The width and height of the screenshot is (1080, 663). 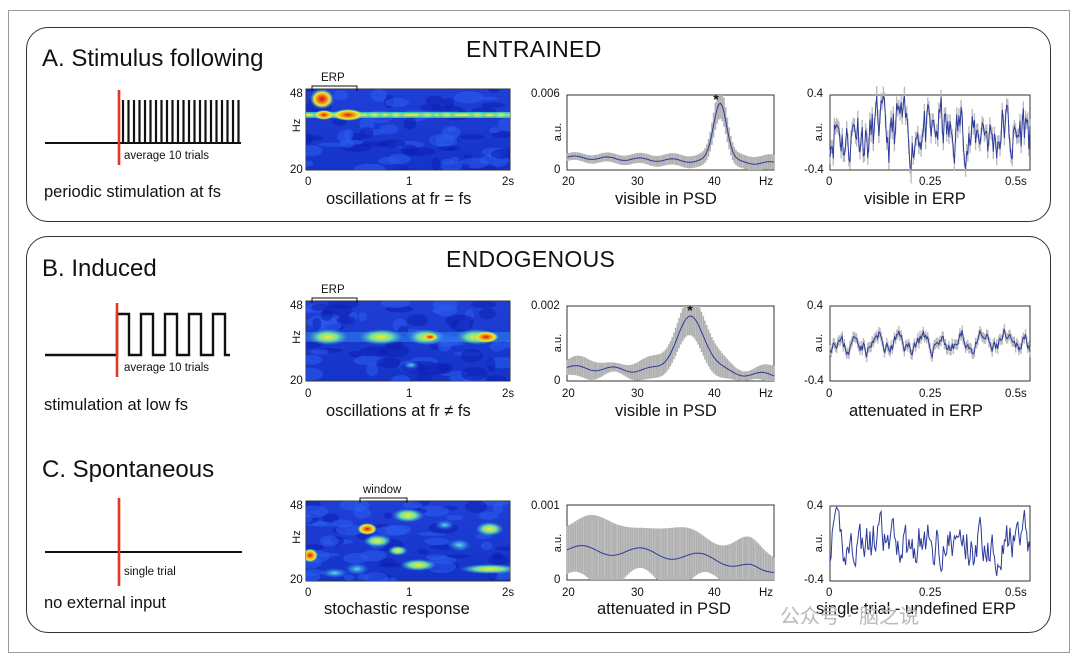 I want to click on panel-c-spec-x0: 0, so click(x=308, y=593).